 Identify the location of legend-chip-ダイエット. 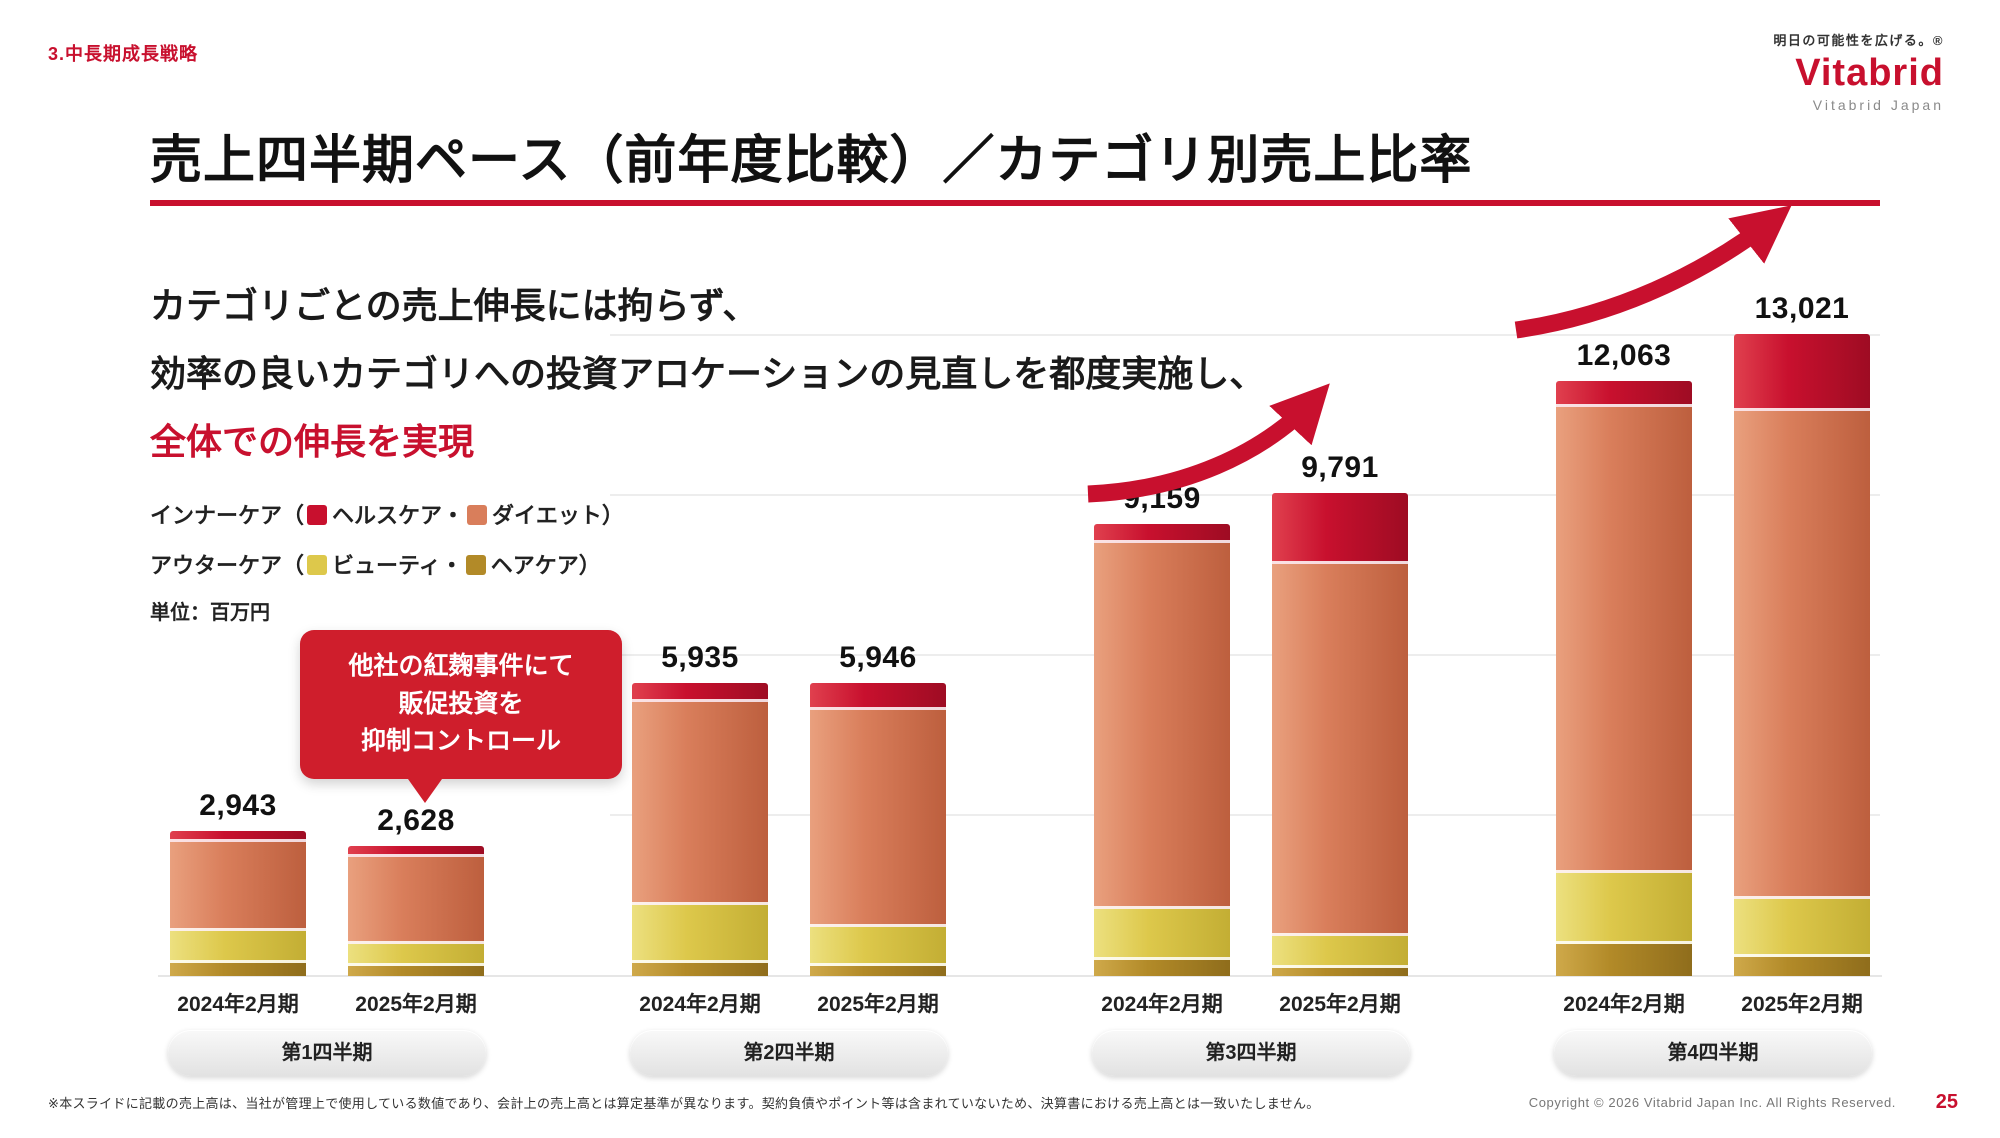
(477, 515).